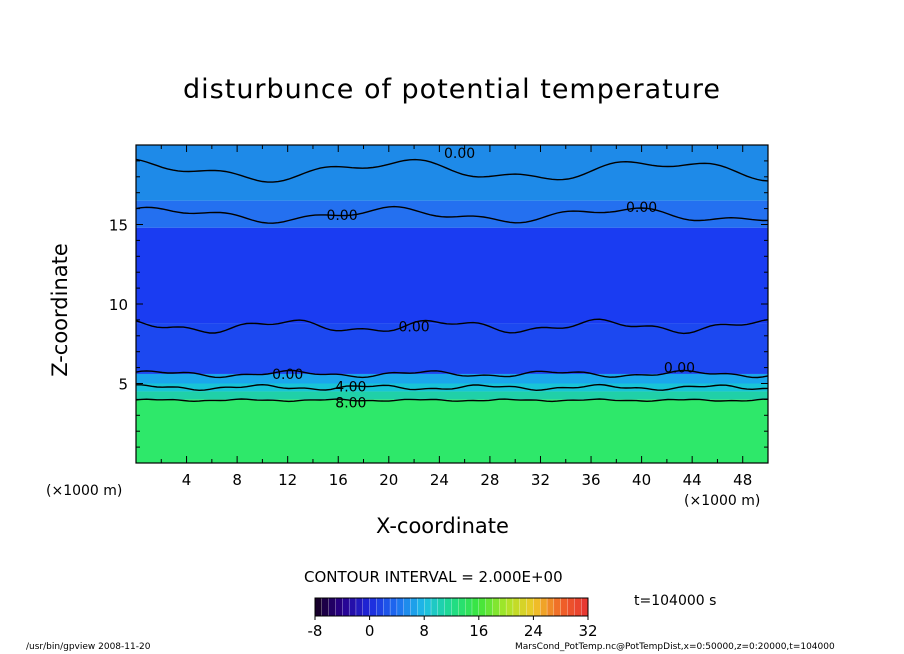 The image size is (904, 654). Describe the element at coordinates (350, 388) in the screenshot. I see `contour-label-6: 4.00` at that location.